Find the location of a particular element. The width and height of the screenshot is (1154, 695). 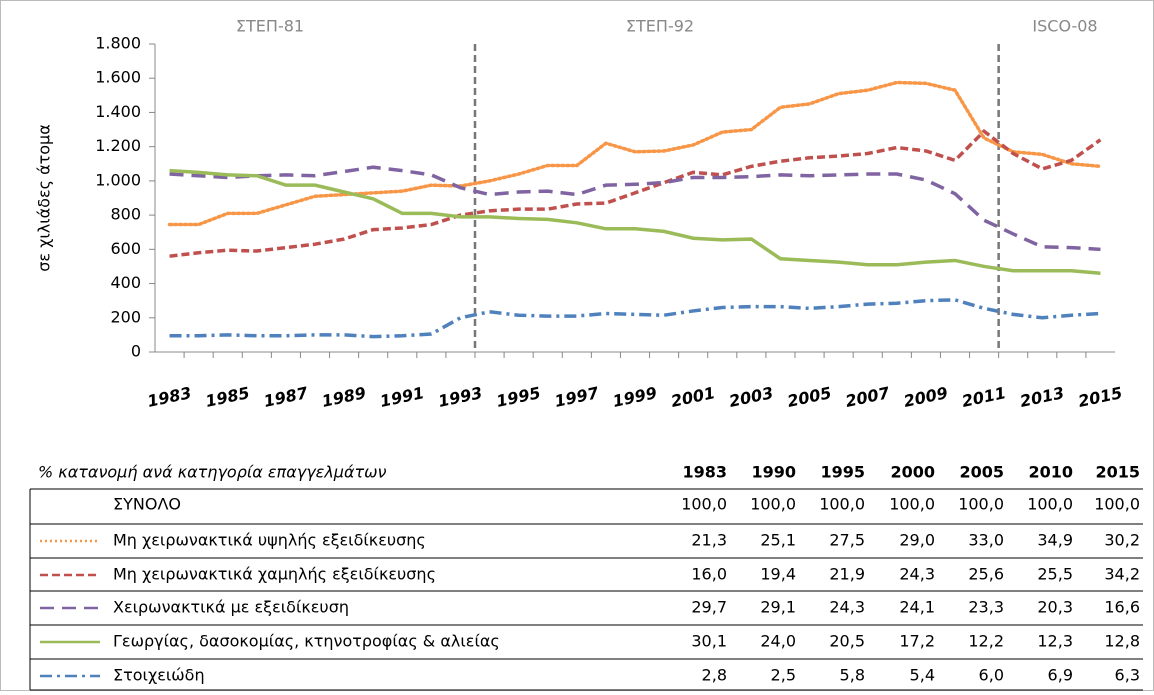

table-title: % κατανομή ανά κατηγορία επαγγελμάτων is located at coordinates (212, 472).